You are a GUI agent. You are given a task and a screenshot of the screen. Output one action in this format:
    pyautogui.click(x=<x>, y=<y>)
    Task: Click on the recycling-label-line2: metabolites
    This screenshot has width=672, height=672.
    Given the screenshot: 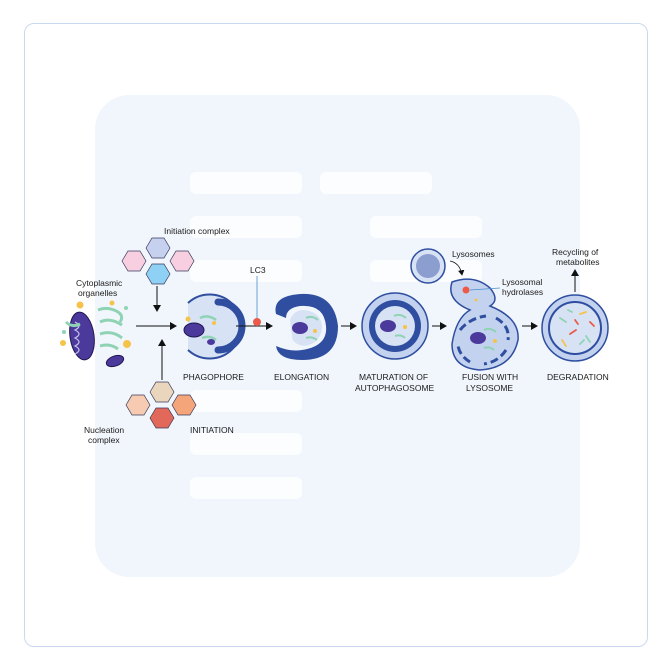 What is the action you would take?
    pyautogui.click(x=577, y=262)
    